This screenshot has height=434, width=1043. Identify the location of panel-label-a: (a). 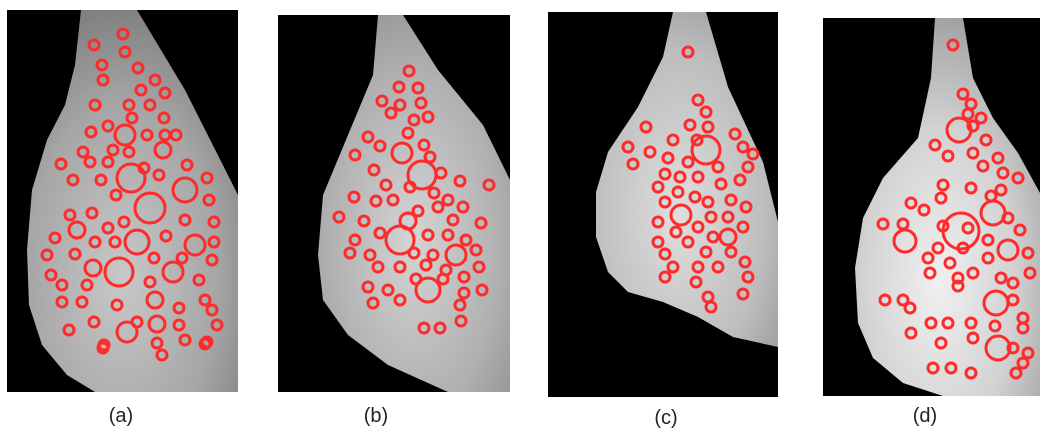
(121, 416).